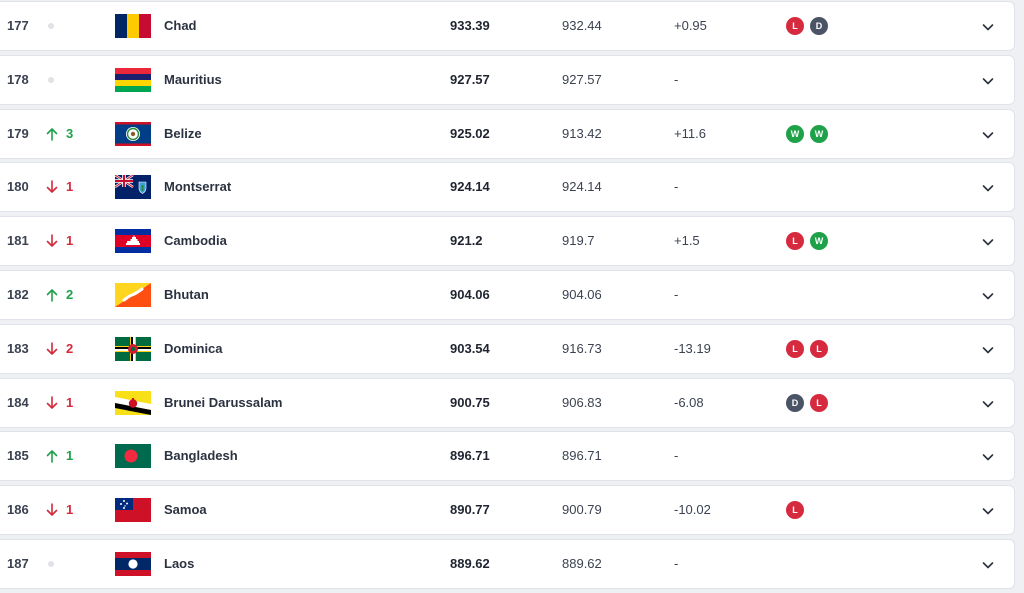  Describe the element at coordinates (507, 402) in the screenshot. I see `table-row: 184 1 Brunei Darussalam 900.75 906.83 -6.08 D L` at that location.